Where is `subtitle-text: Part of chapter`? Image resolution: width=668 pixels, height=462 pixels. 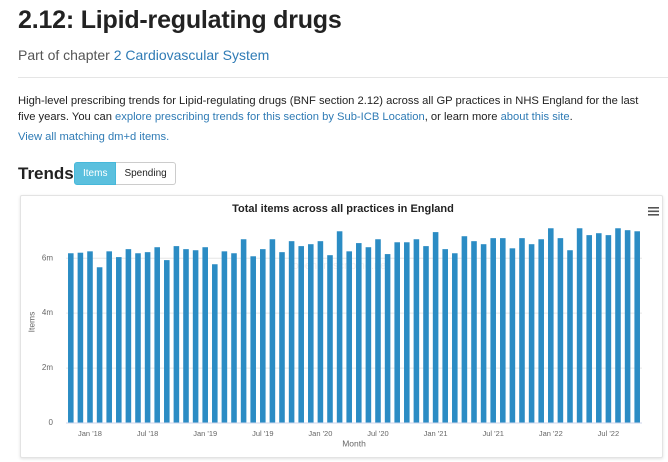 subtitle-text: Part of chapter is located at coordinates (64, 55).